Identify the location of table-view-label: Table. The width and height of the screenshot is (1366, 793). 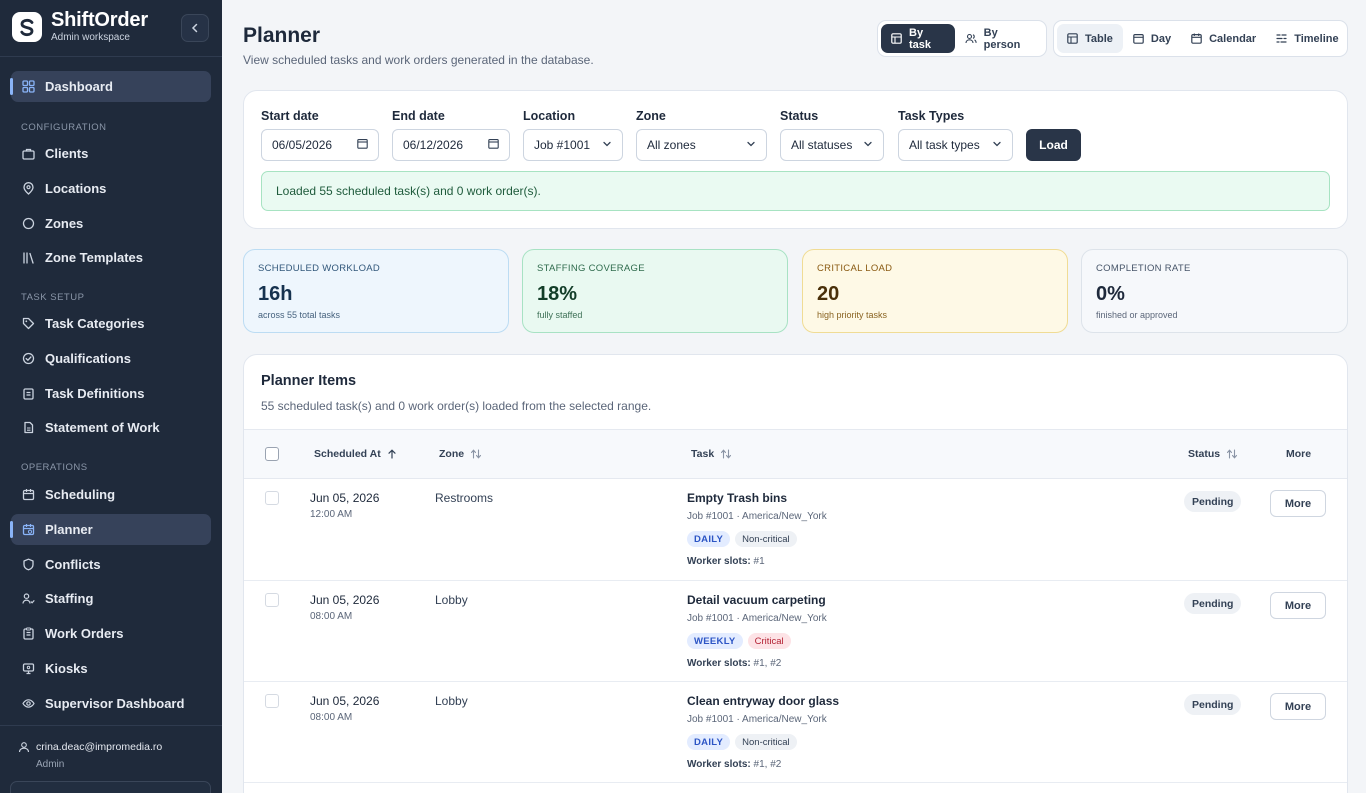
(1099, 38).